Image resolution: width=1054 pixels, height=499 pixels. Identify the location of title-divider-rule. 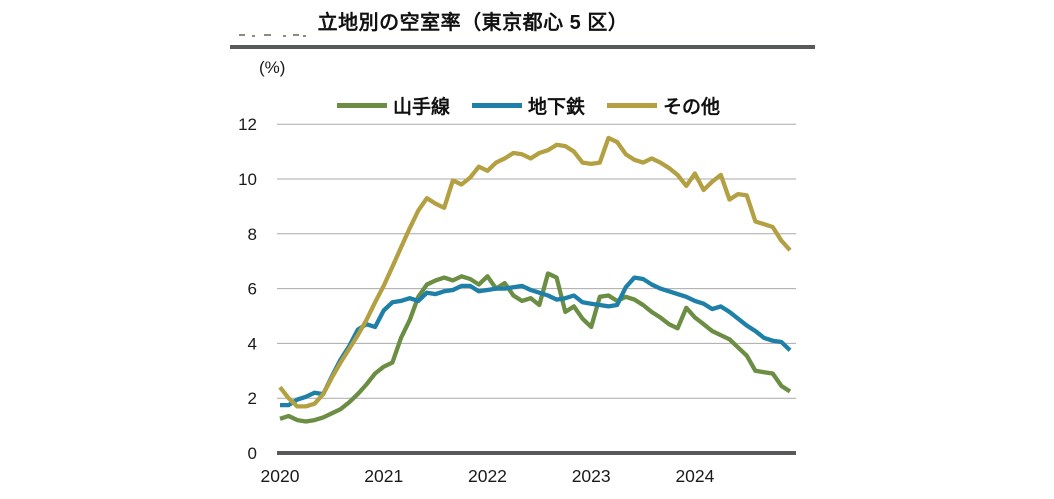
(522, 47).